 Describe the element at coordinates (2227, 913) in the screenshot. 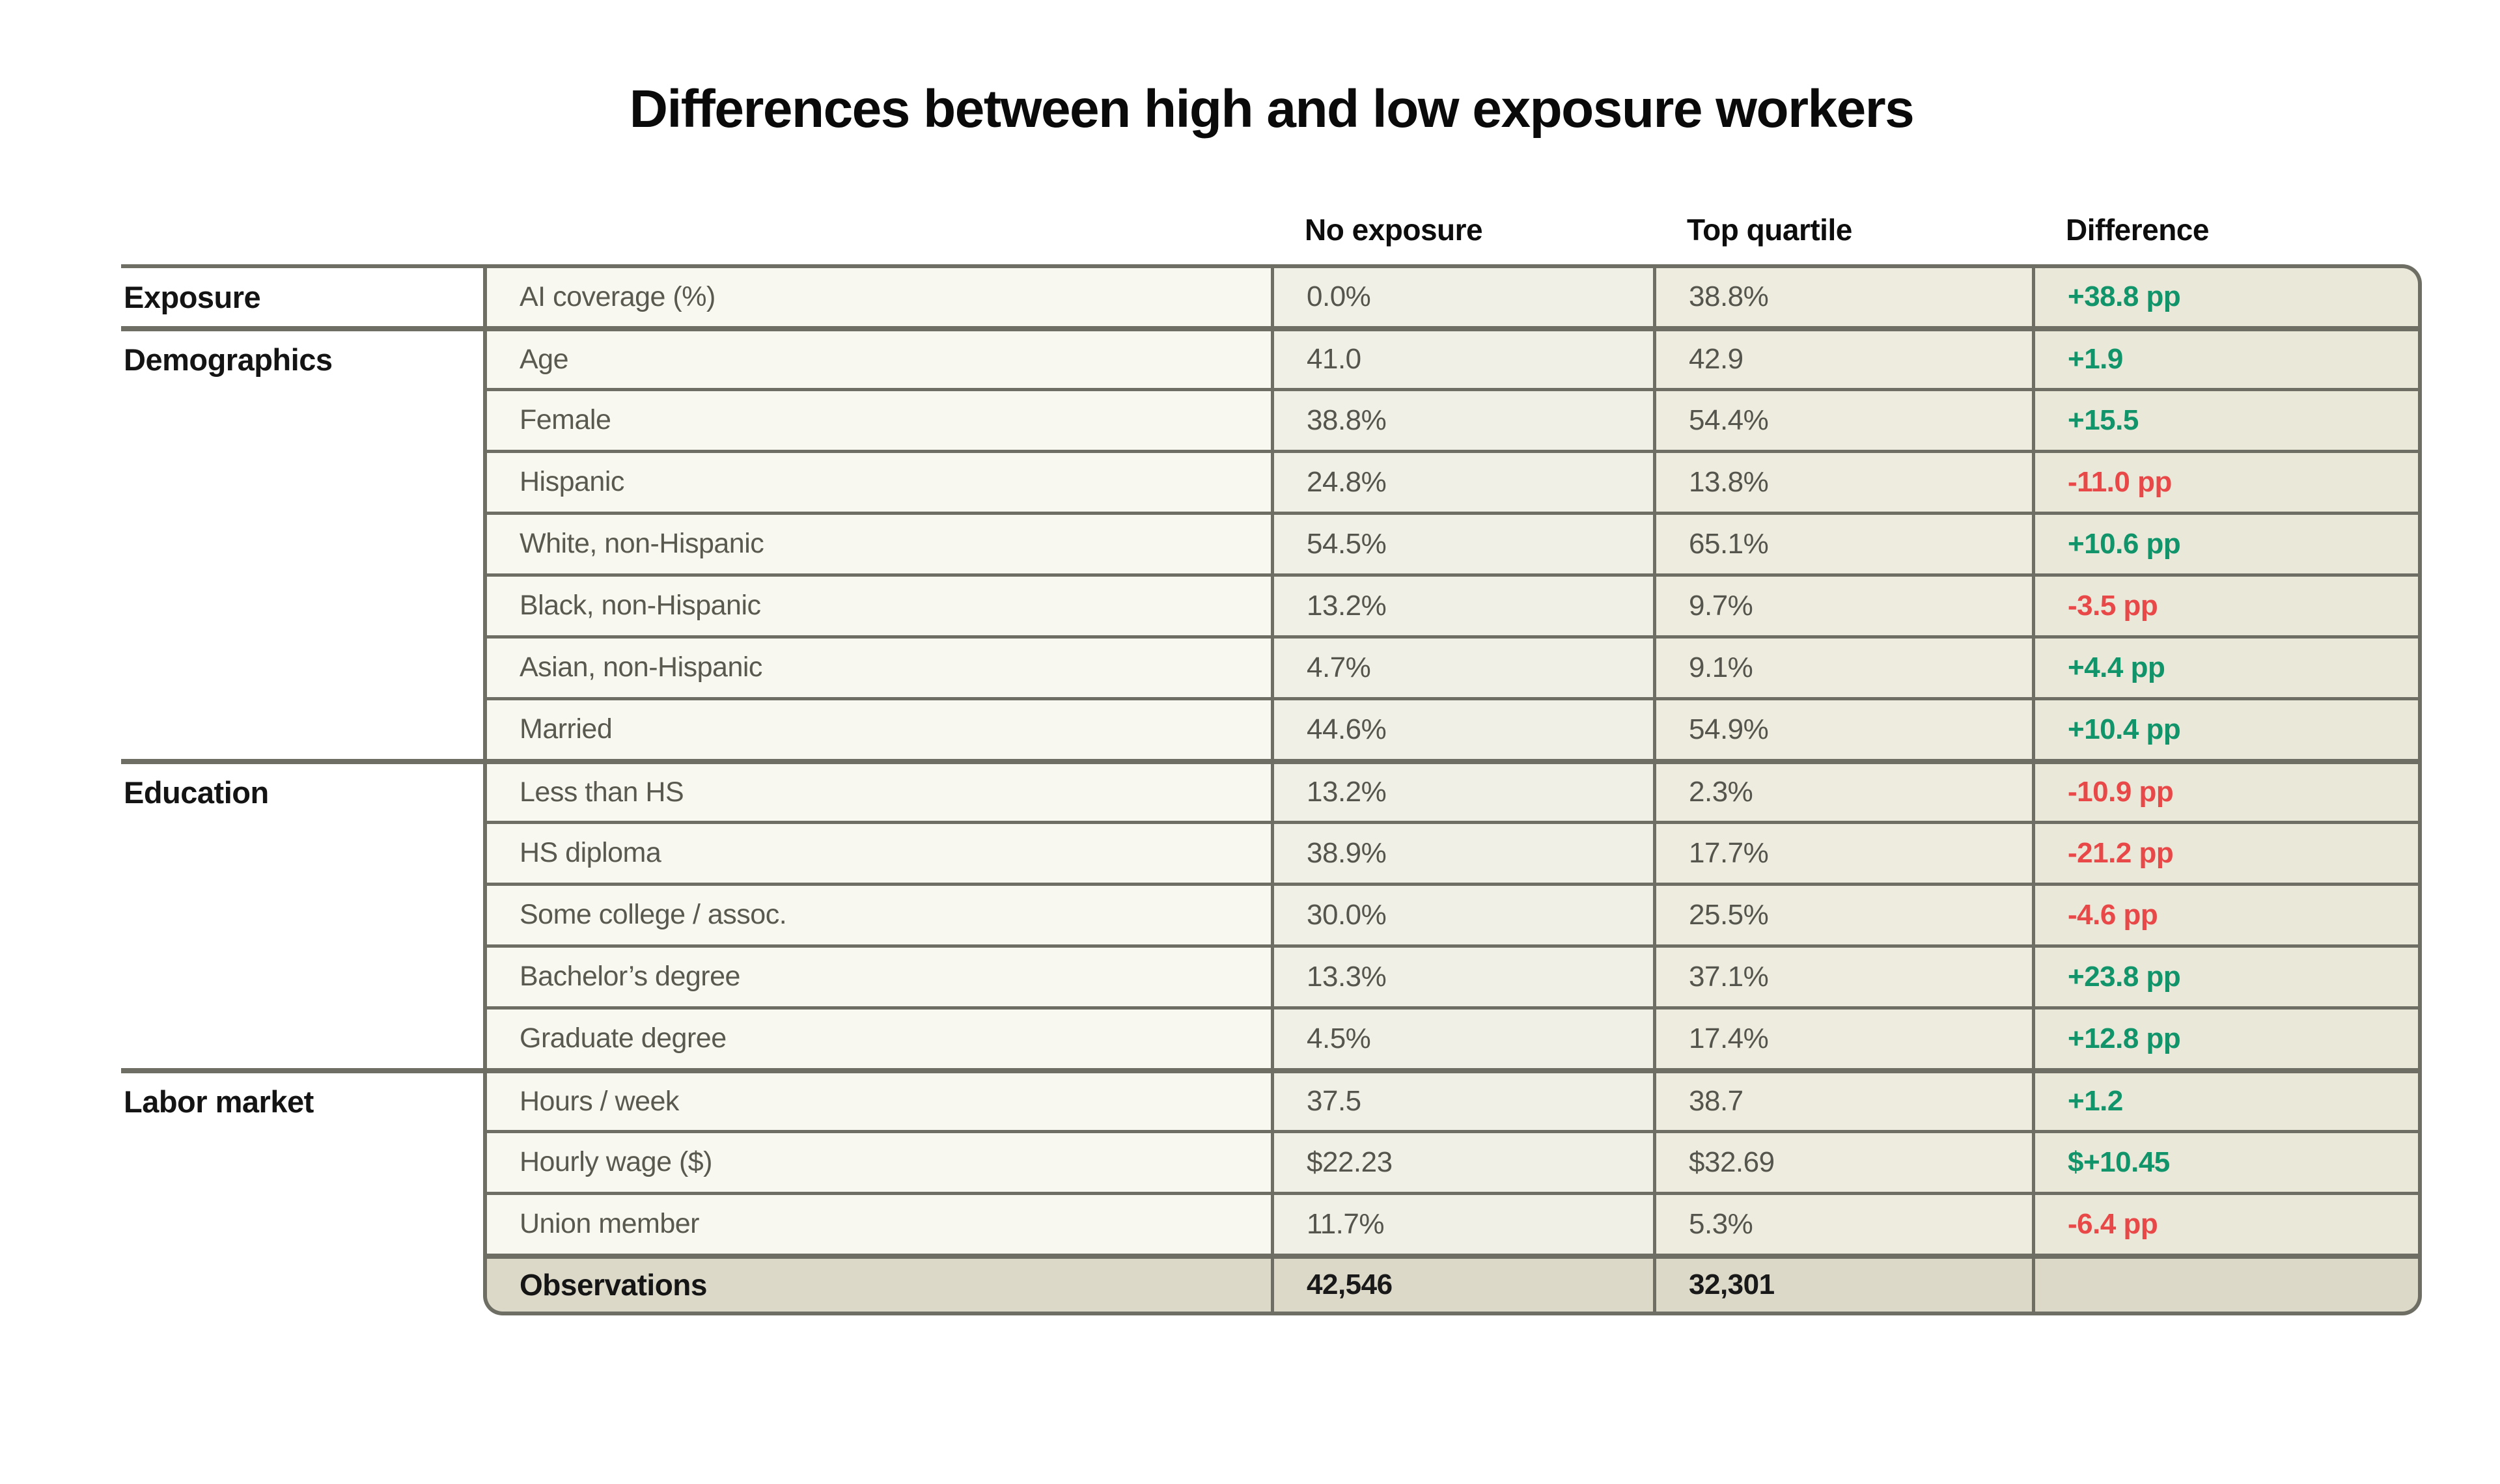

I see `cell-difference-some-college-assoc: -4.6 pp` at that location.